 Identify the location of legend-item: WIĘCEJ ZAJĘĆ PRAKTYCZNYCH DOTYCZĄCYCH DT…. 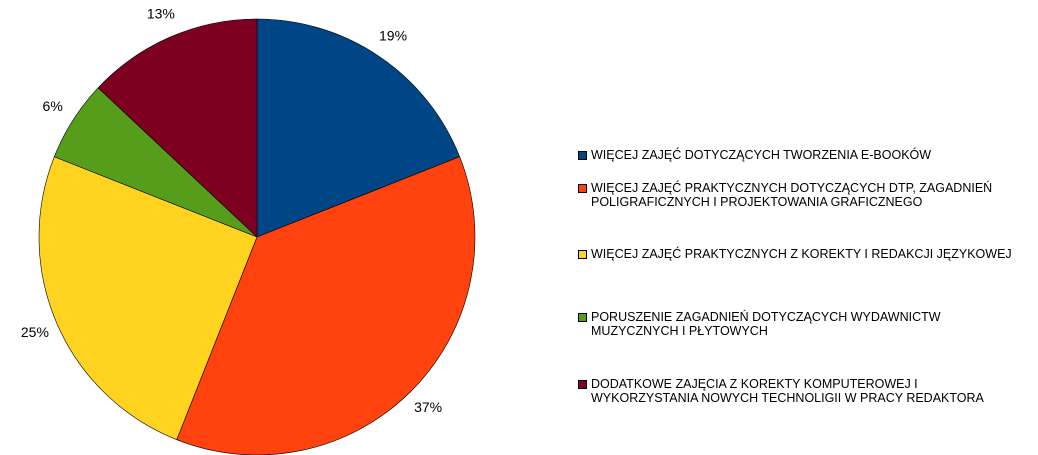
(798, 195).